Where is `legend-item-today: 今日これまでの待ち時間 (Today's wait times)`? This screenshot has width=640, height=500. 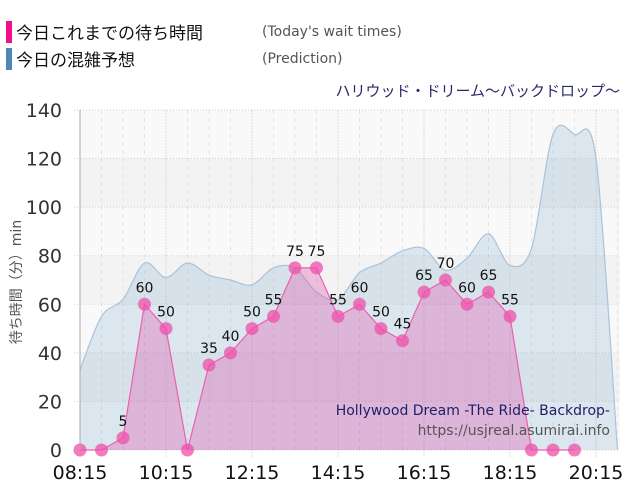
legend-item-today: 今日これまでの待ち時間 (Today's wait times) is located at coordinates (204, 31).